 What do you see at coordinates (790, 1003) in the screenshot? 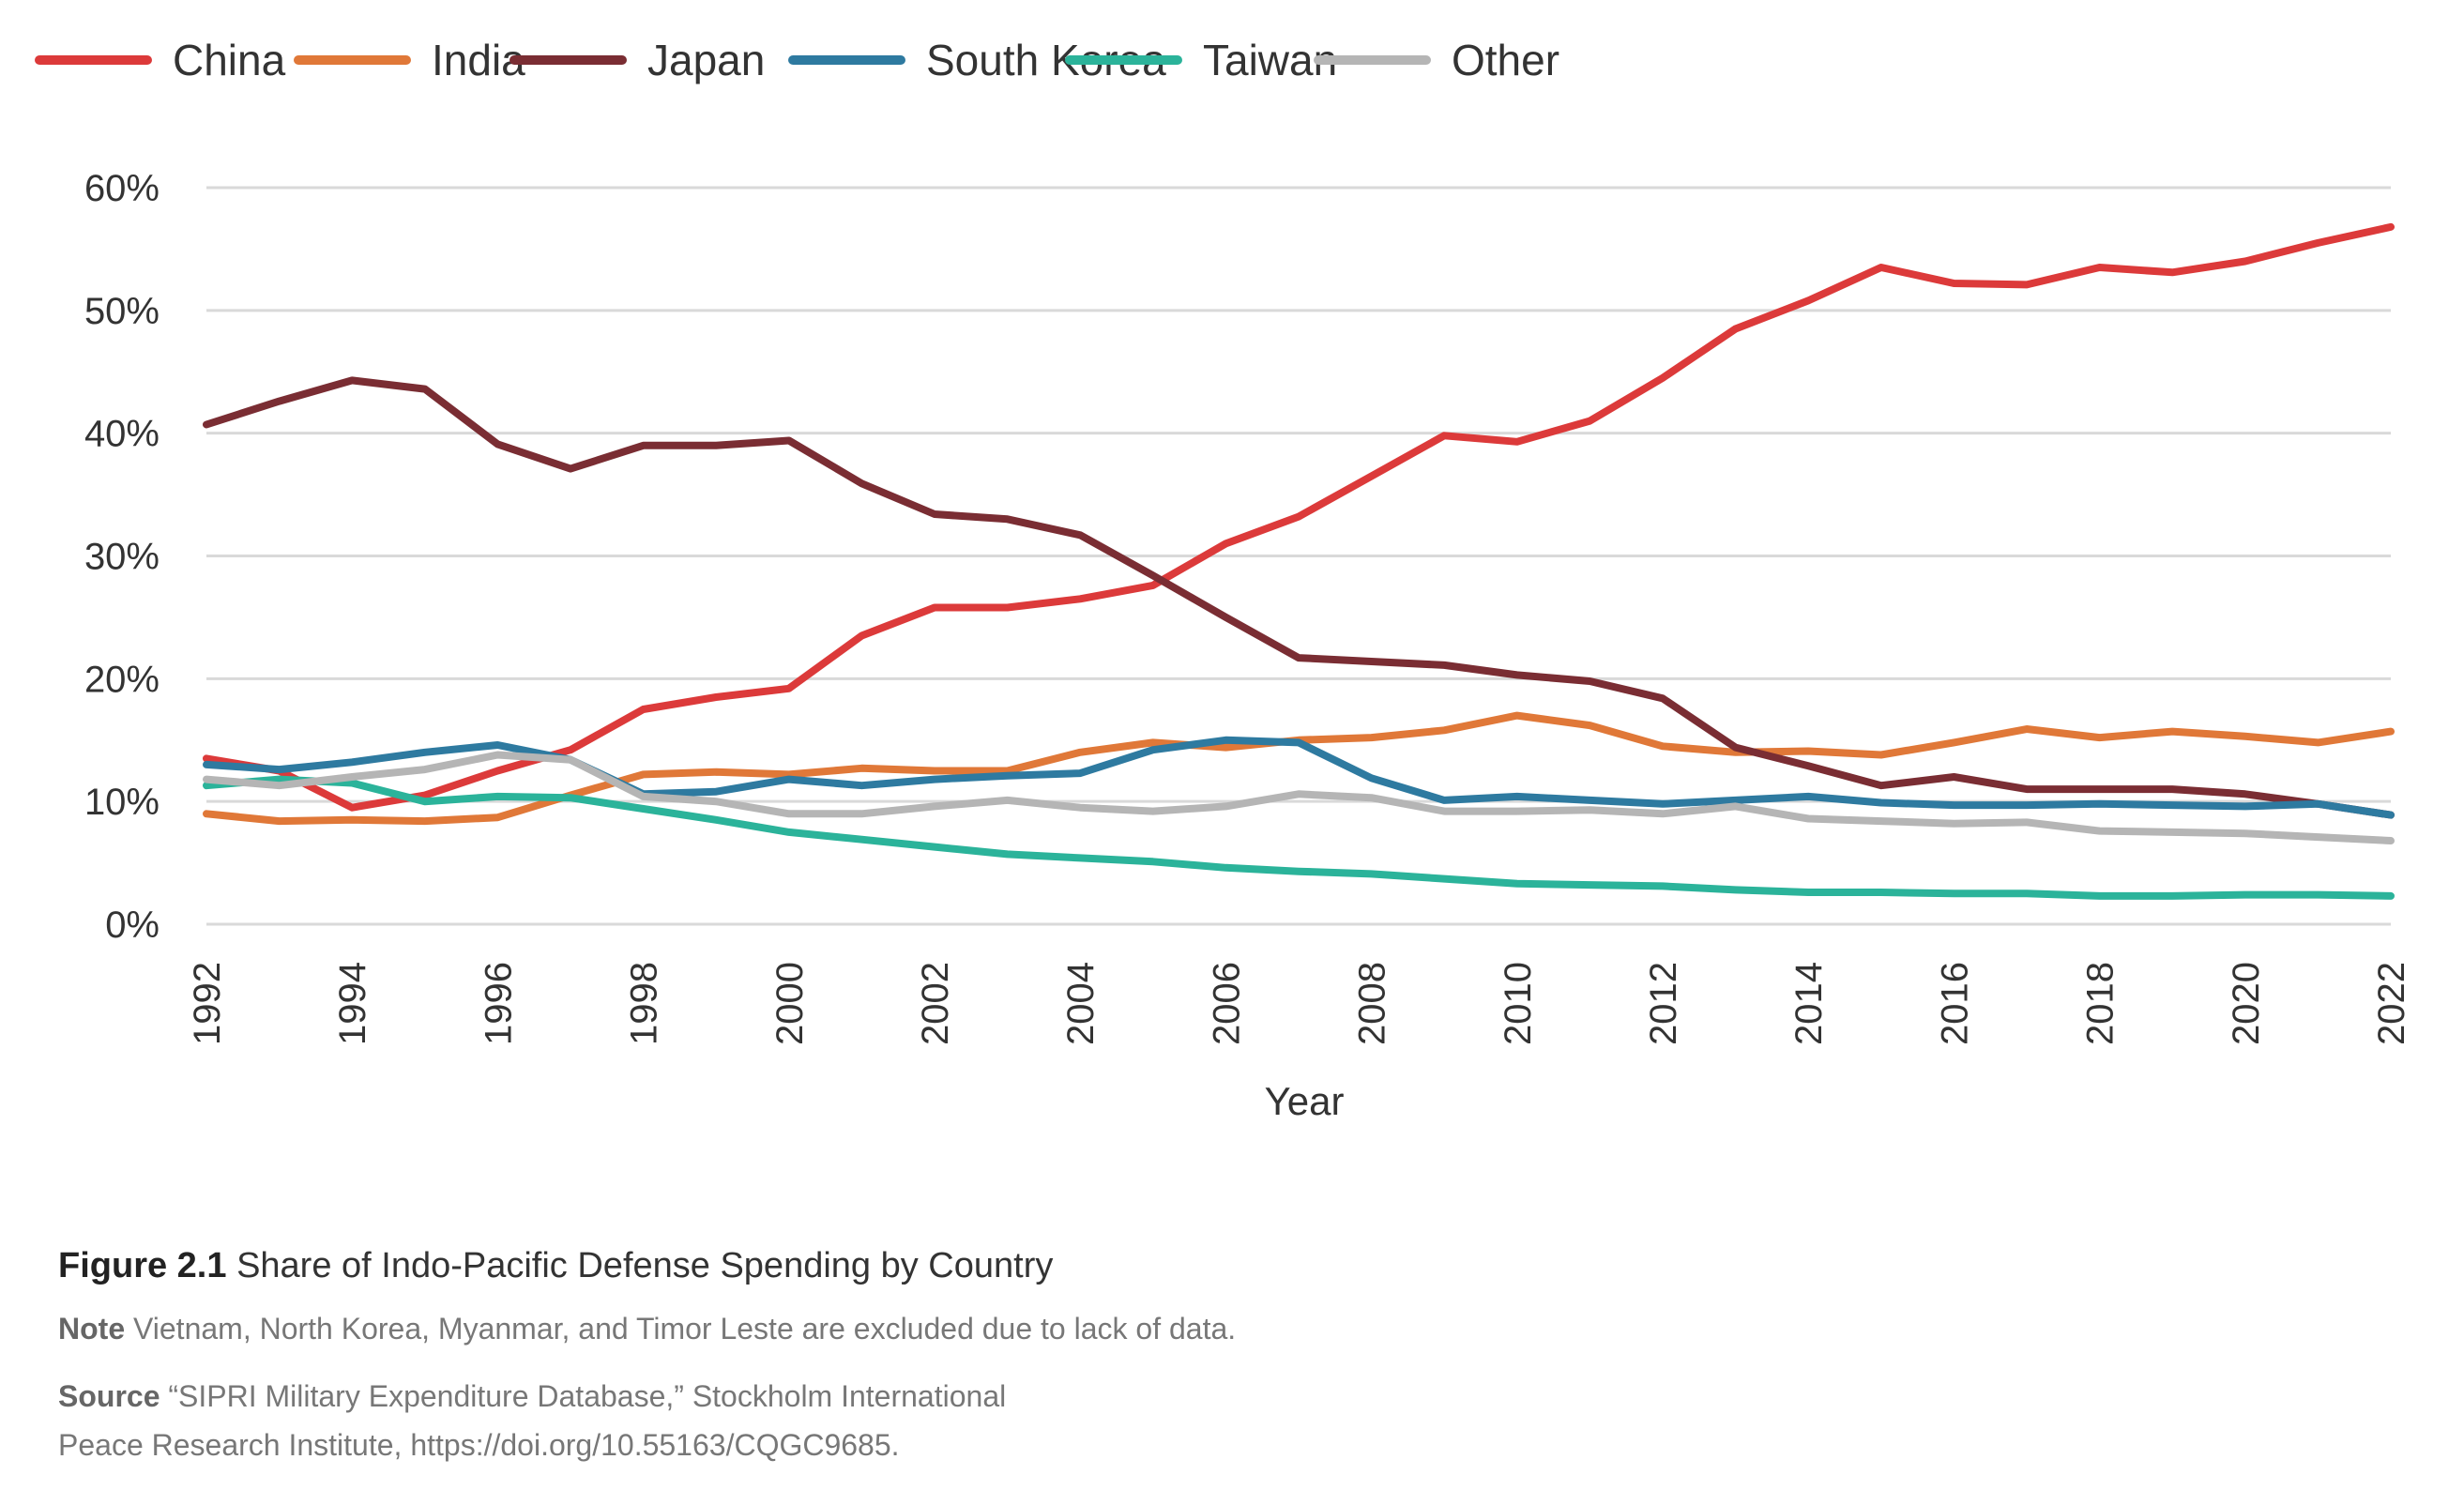
I see `x-tick-label: 2000` at bounding box center [790, 1003].